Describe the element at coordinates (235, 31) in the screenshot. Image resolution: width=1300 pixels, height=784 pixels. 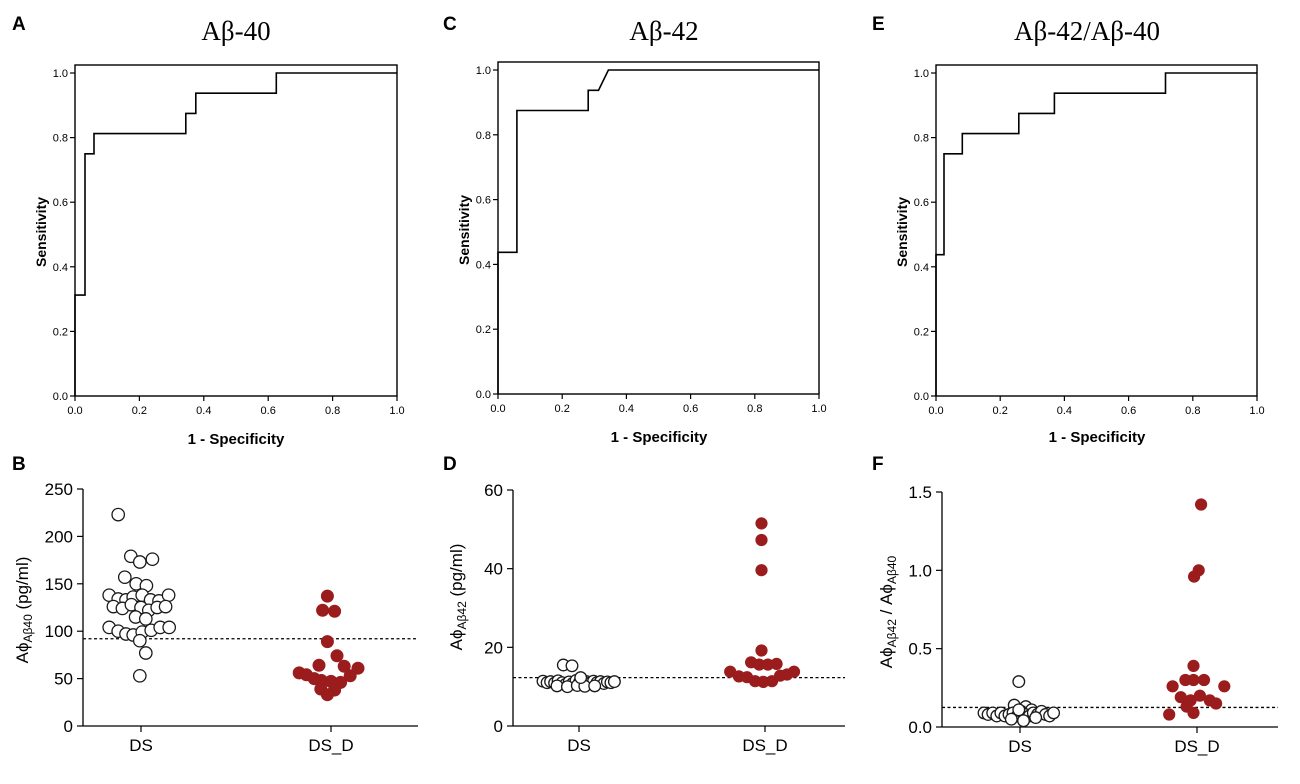
I see `roc-title-a: Aβ-40` at that location.